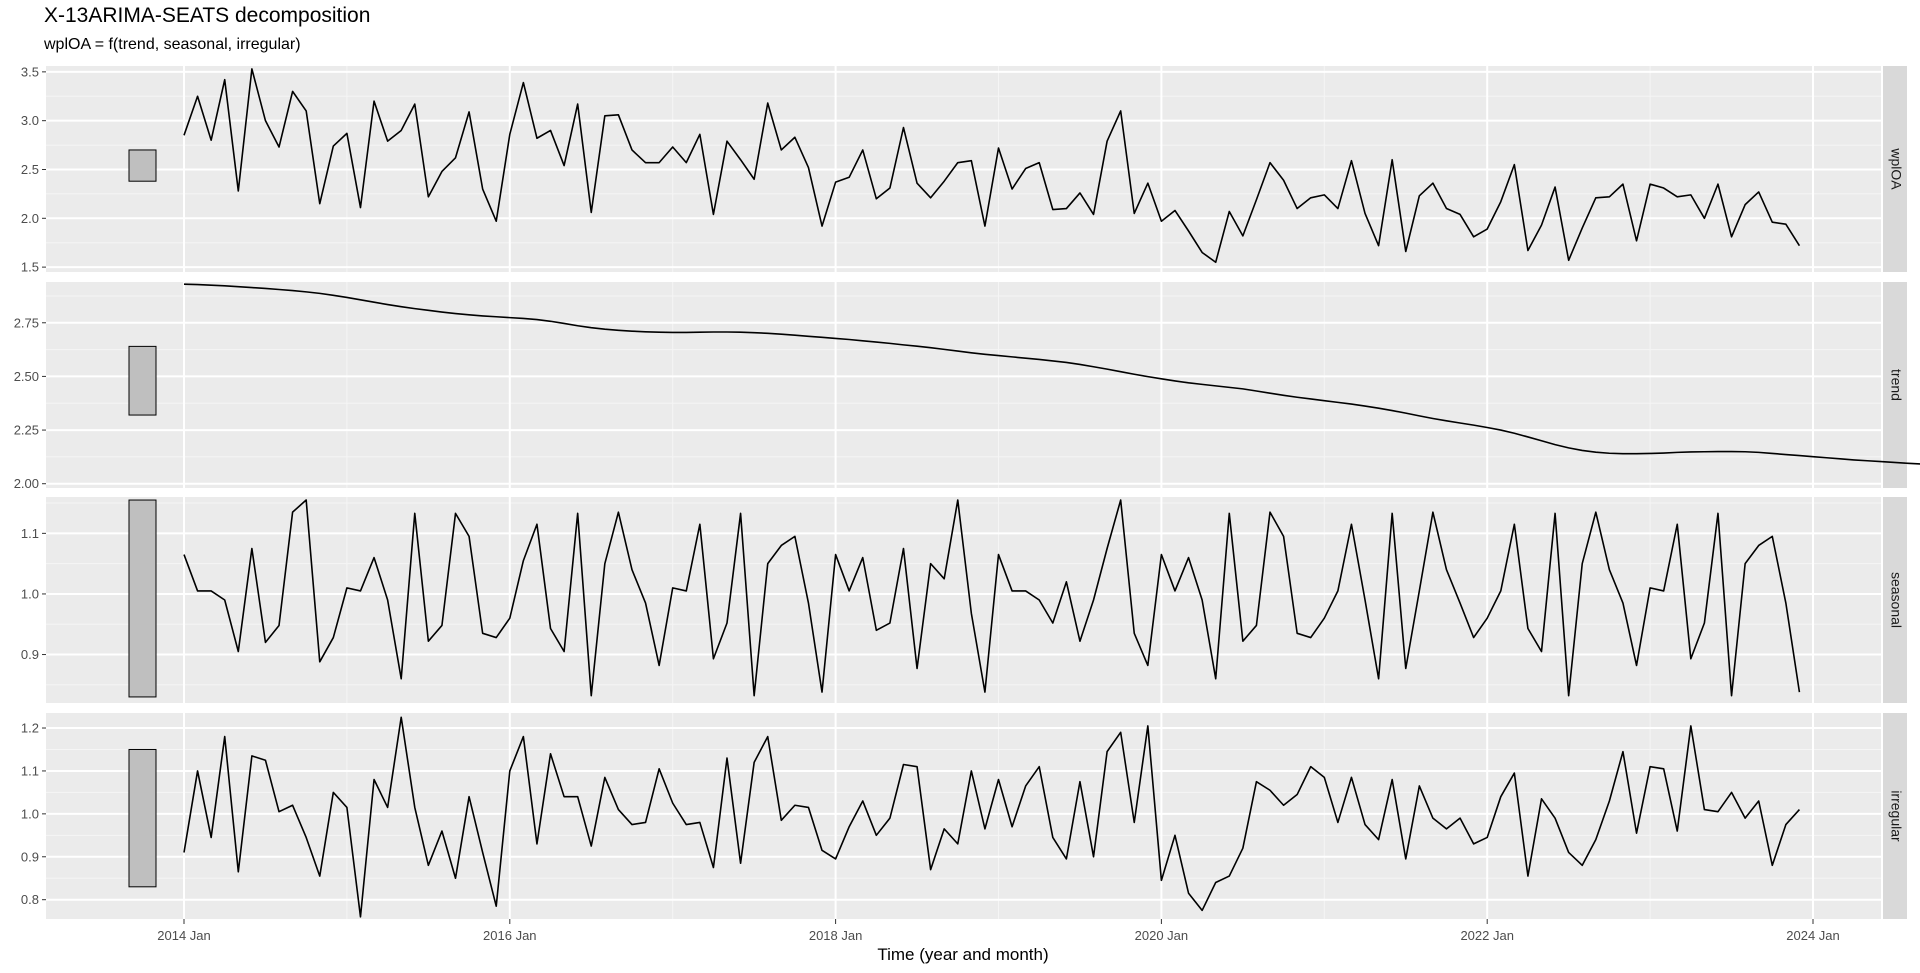 Image resolution: width=1920 pixels, height=973 pixels. Describe the element at coordinates (1487, 935) in the screenshot. I see `x-tick-label: 2022 Jan` at that location.